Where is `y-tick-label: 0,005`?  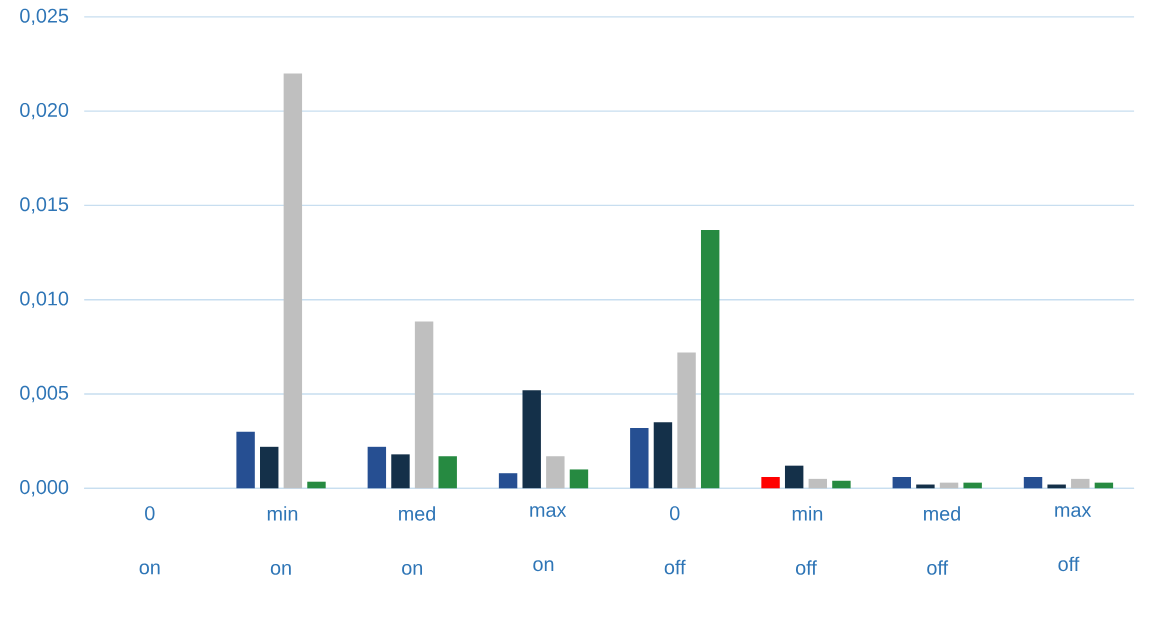 y-tick-label: 0,005 is located at coordinates (44, 394).